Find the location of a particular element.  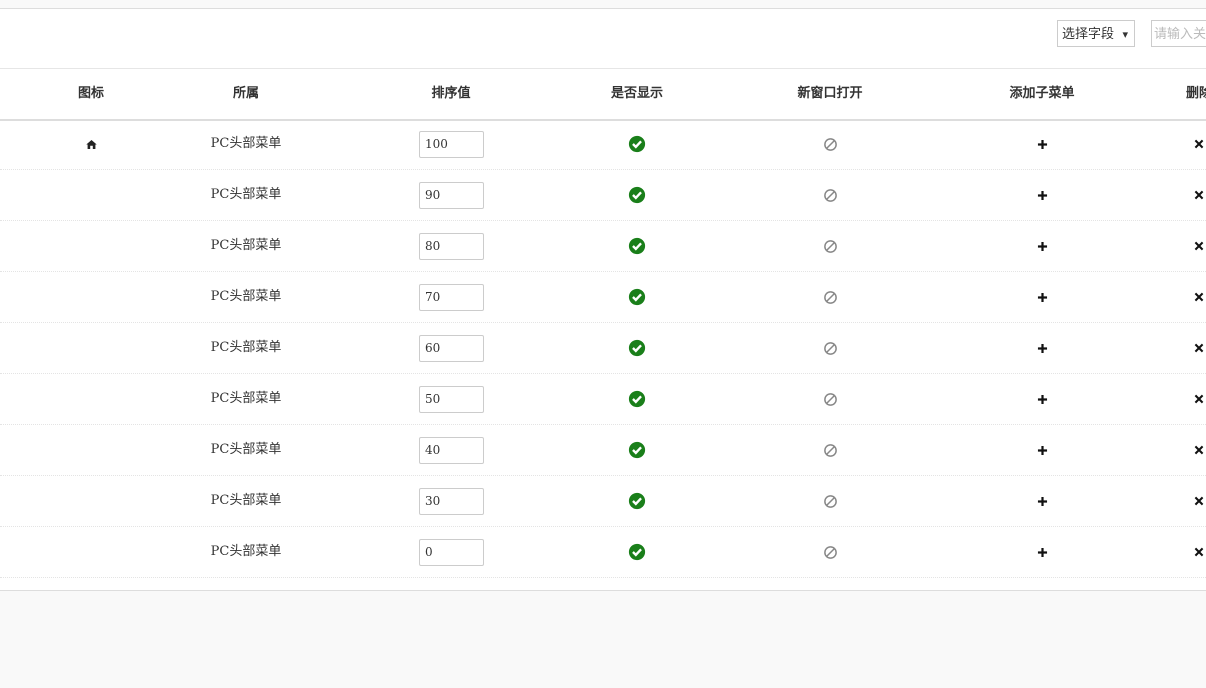

sort-input: 50 is located at coordinates (451, 399).